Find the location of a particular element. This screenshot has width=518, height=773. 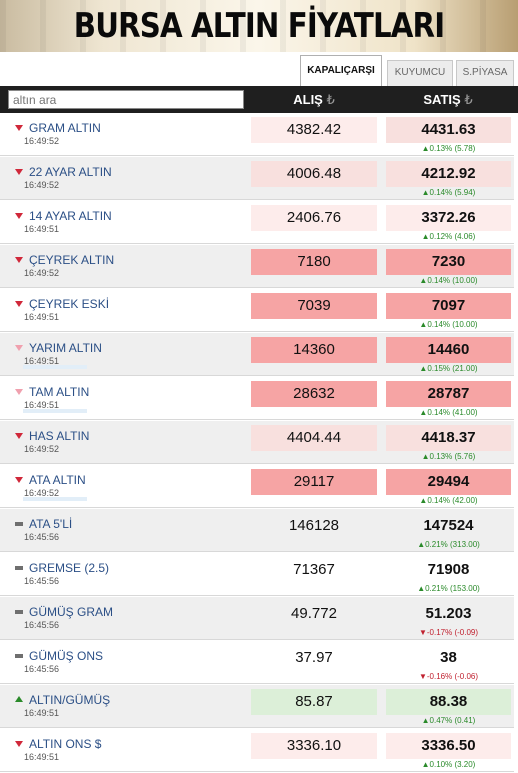

buy-column-label: ALIŞ is located at coordinates (308, 99).